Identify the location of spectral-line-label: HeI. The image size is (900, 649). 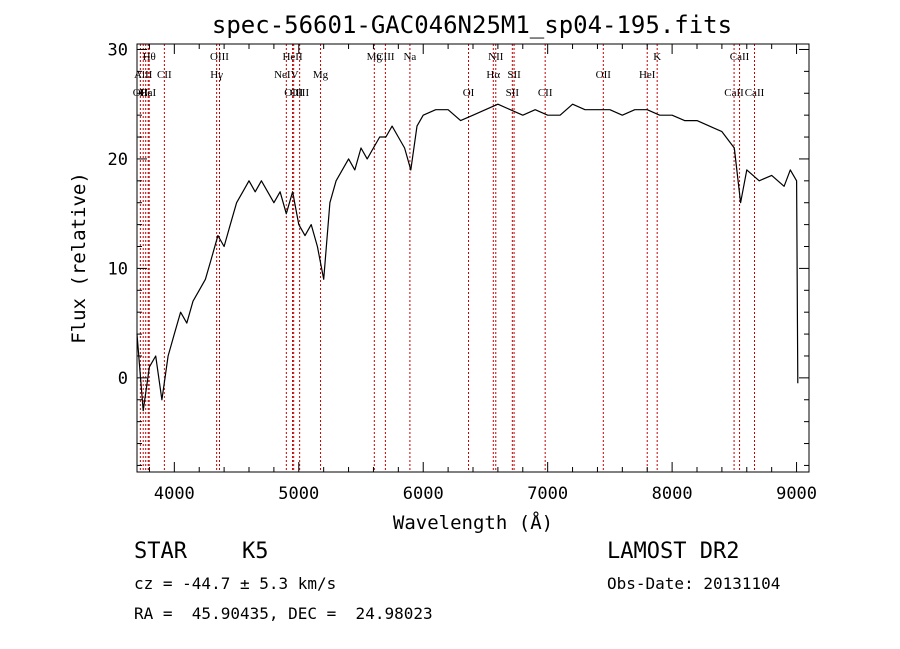
(647, 75).